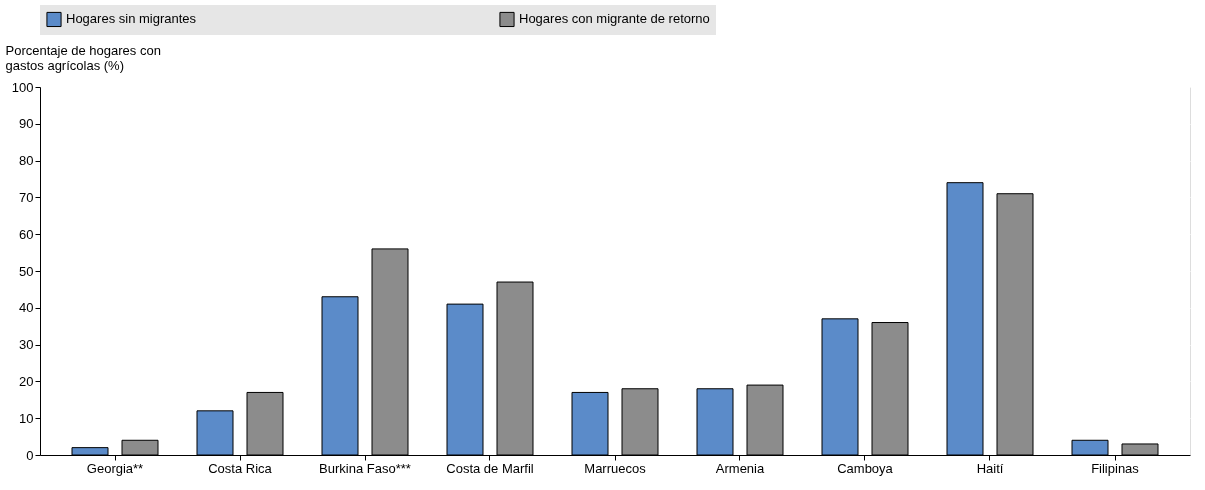 The width and height of the screenshot is (1205, 490). Describe the element at coordinates (865, 468) in the screenshot. I see `x-tick-label: Camboya` at that location.